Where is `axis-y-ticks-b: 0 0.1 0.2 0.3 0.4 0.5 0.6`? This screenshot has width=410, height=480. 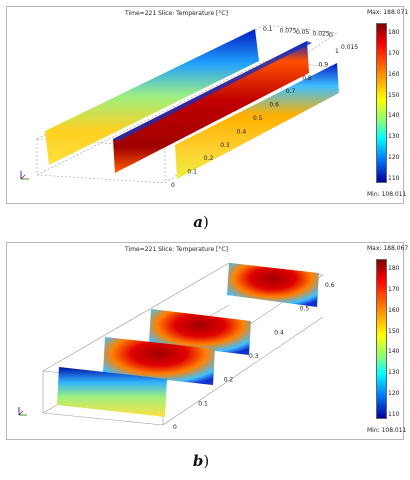
axis-y-ticks-b: 0 0.1 0.2 0.3 0.4 0.5 0.6 is located at coordinates (254, 356).